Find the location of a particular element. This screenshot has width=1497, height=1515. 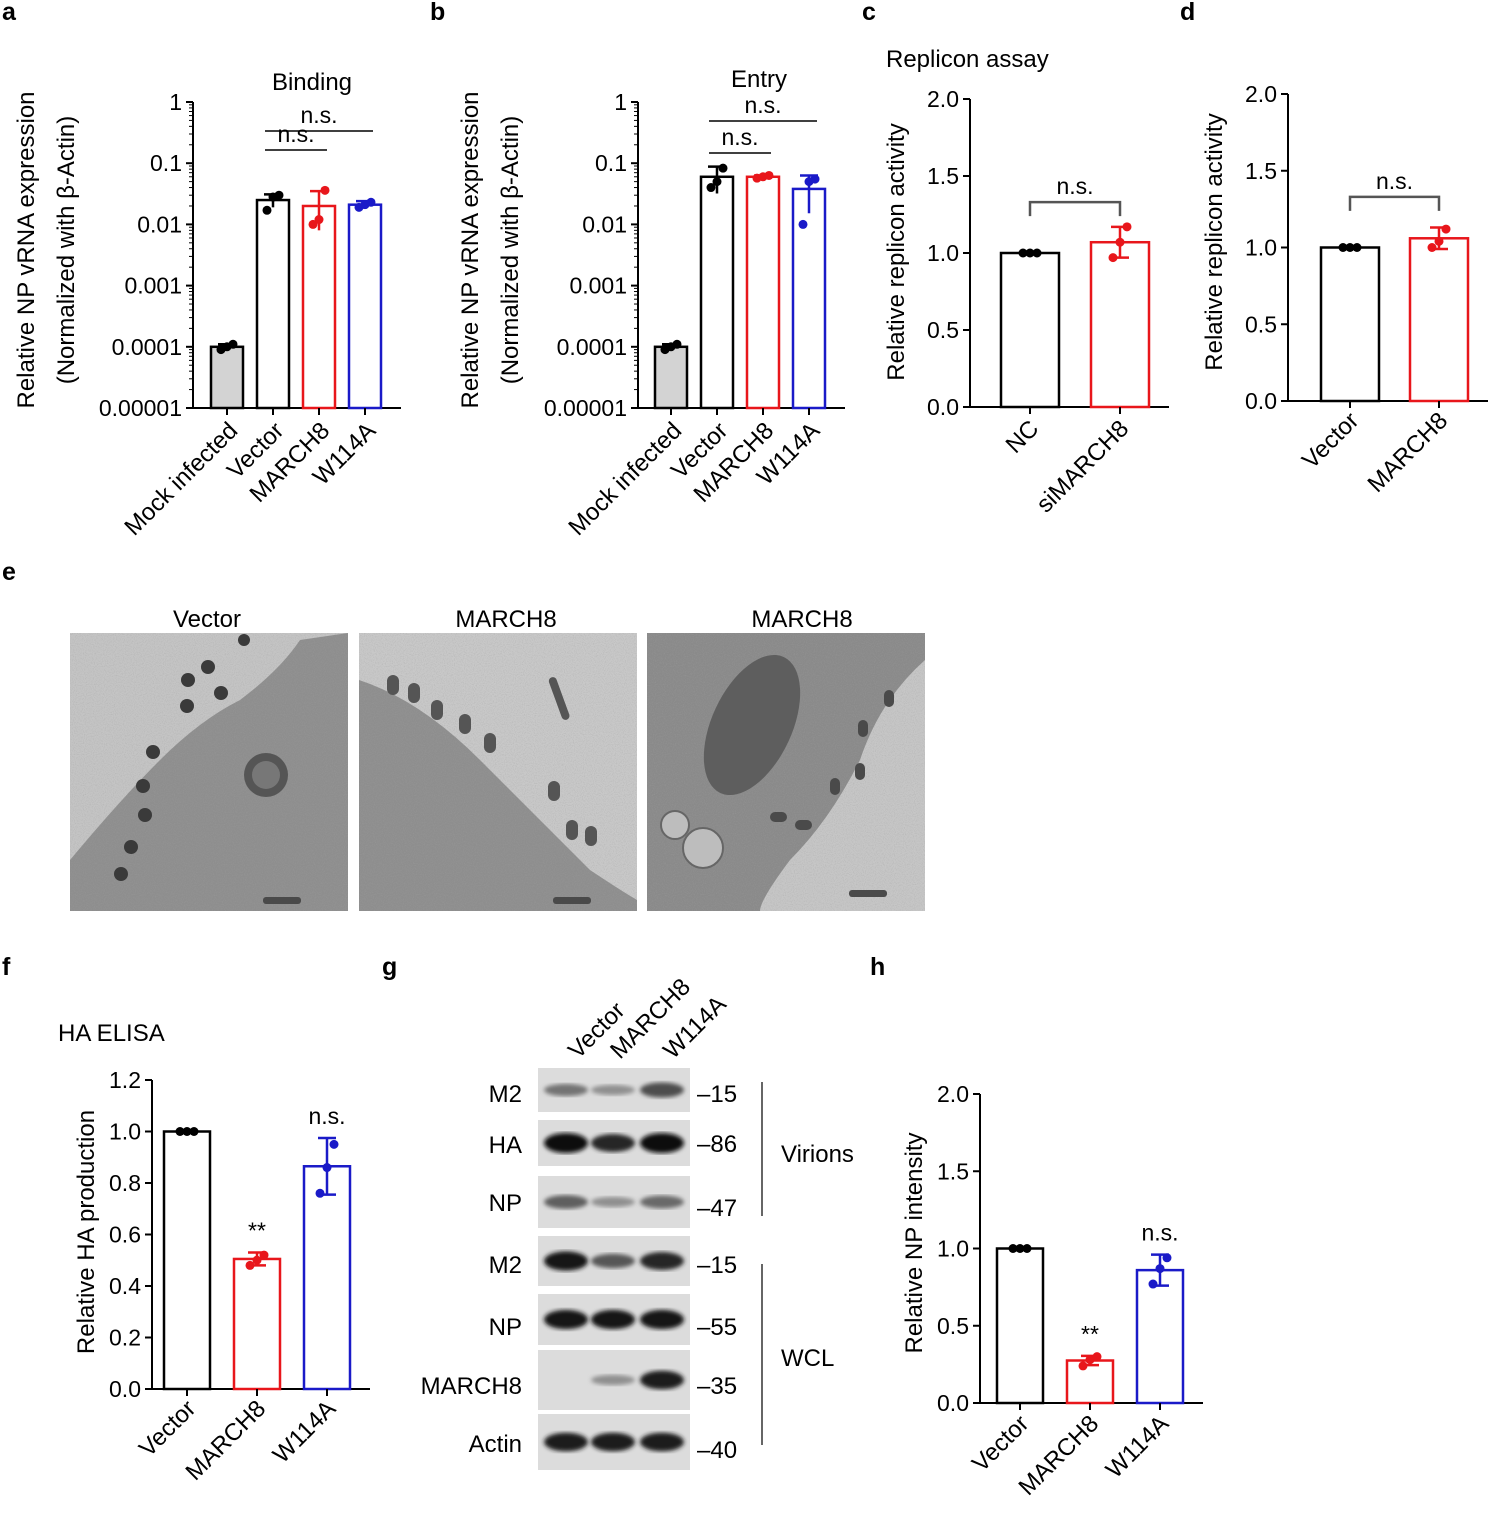

blot-row-label-np-wcl: NP is located at coordinates (505, 1327).